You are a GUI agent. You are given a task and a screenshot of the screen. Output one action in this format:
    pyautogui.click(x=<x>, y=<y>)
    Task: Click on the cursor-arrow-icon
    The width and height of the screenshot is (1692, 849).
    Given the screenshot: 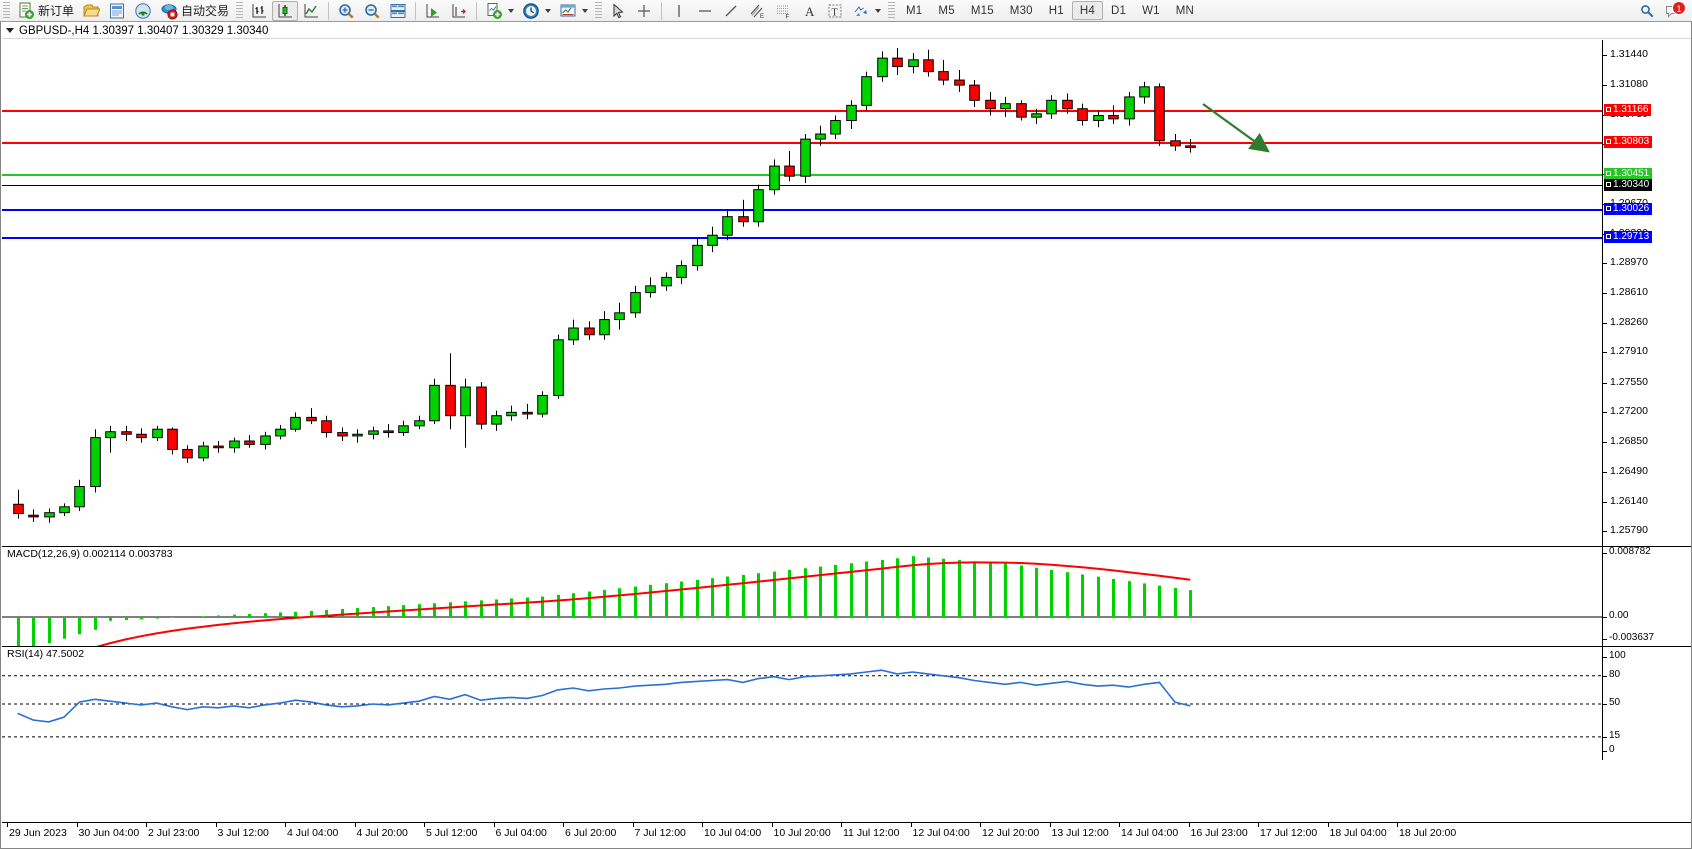 What is the action you would take?
    pyautogui.click(x=618, y=10)
    